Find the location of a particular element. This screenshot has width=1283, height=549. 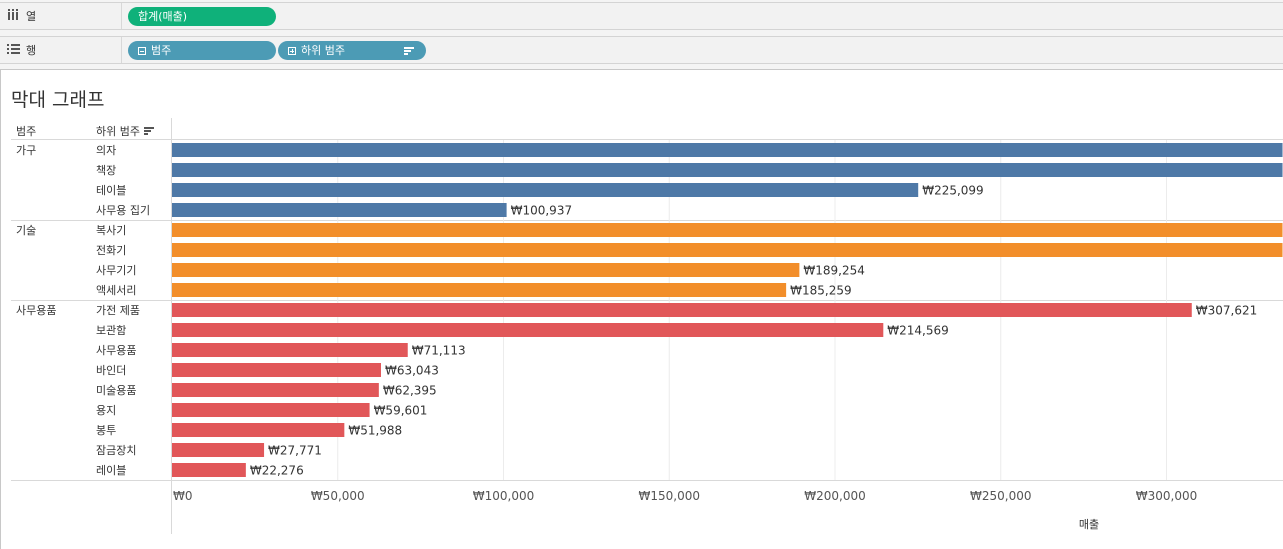

subcategory-label: 용지 is located at coordinates (106, 410).